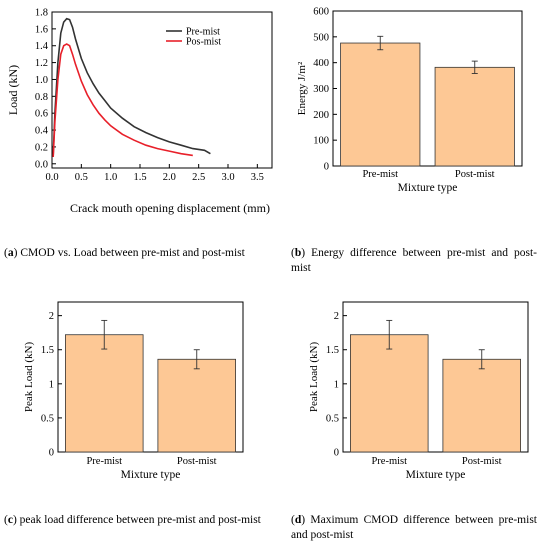  I want to click on y-tick-label: 1.6, so click(41, 29).